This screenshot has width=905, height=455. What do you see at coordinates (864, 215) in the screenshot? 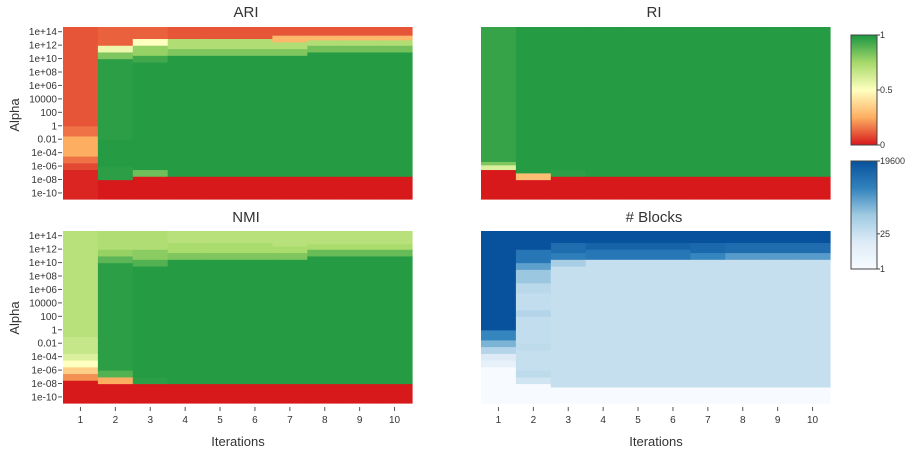
I see `colorbar-ramp` at bounding box center [864, 215].